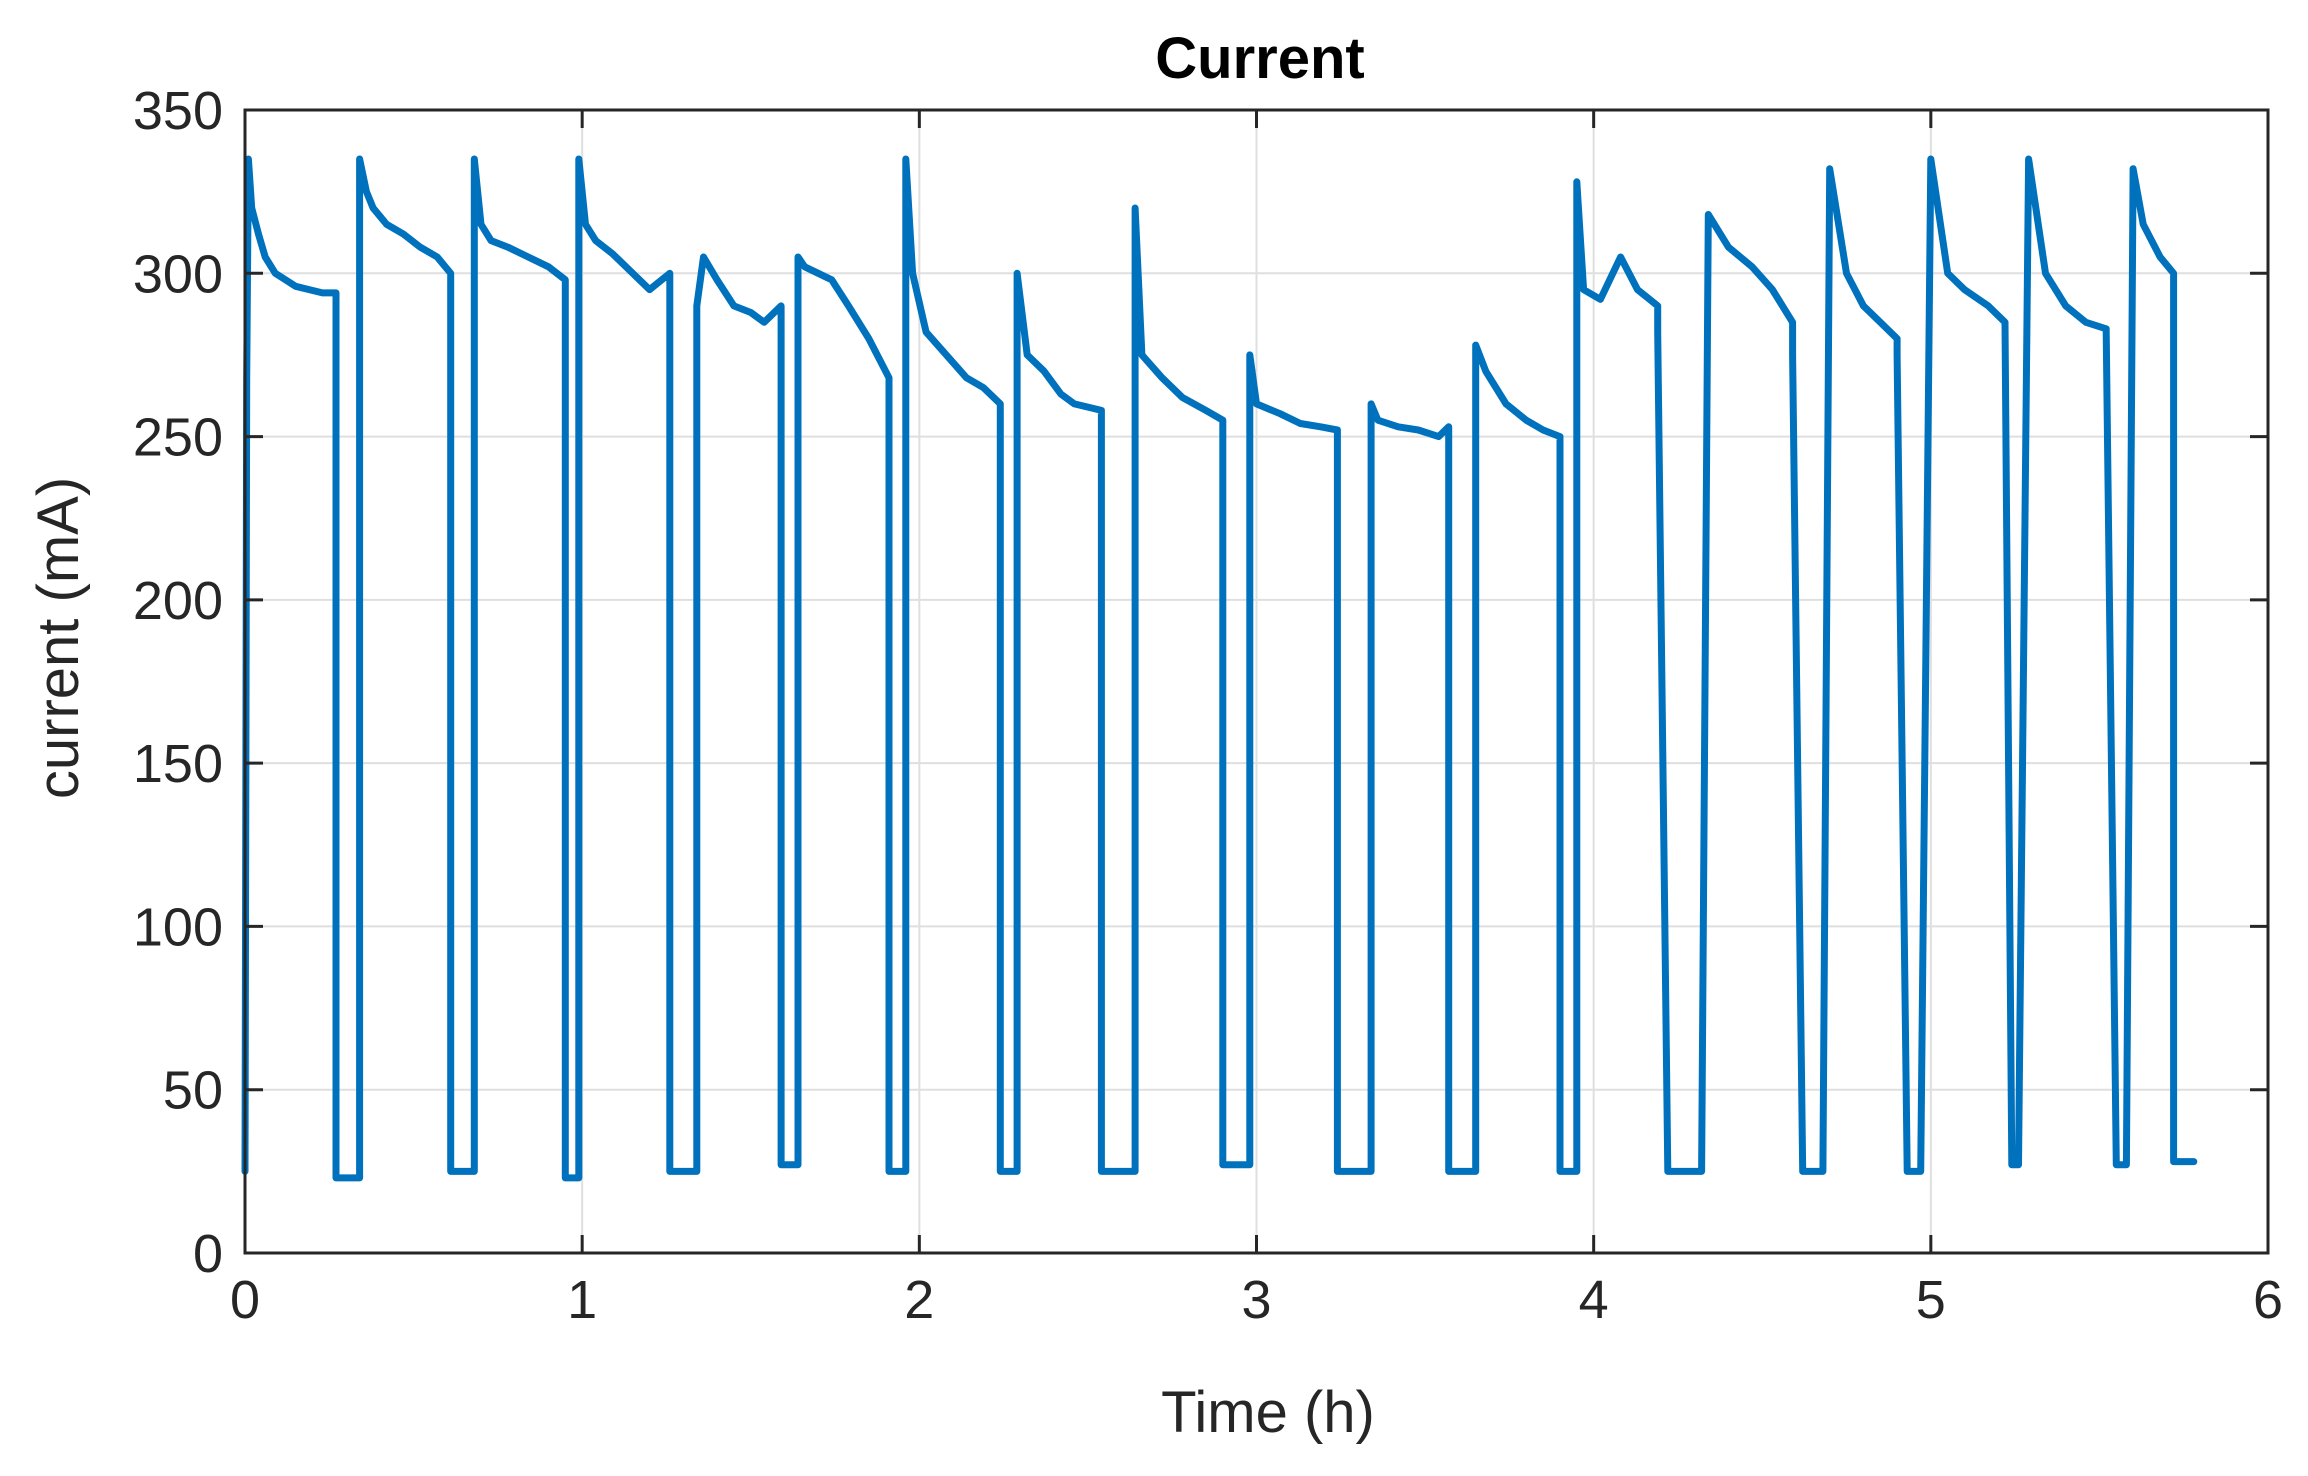 The width and height of the screenshot is (2308, 1476). I want to click on x-axis-label: Time (h), so click(1268, 1412).